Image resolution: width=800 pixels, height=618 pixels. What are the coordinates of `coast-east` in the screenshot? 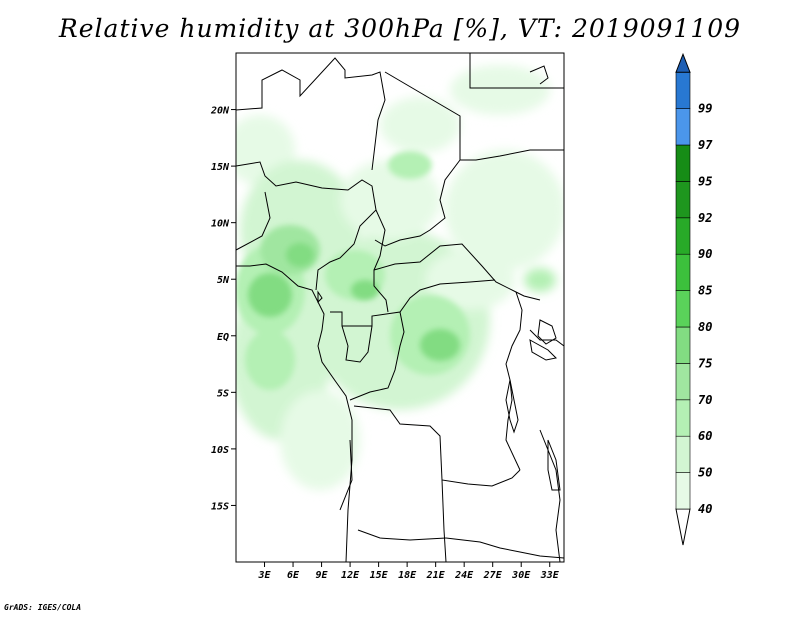 It's located at (539, 75).